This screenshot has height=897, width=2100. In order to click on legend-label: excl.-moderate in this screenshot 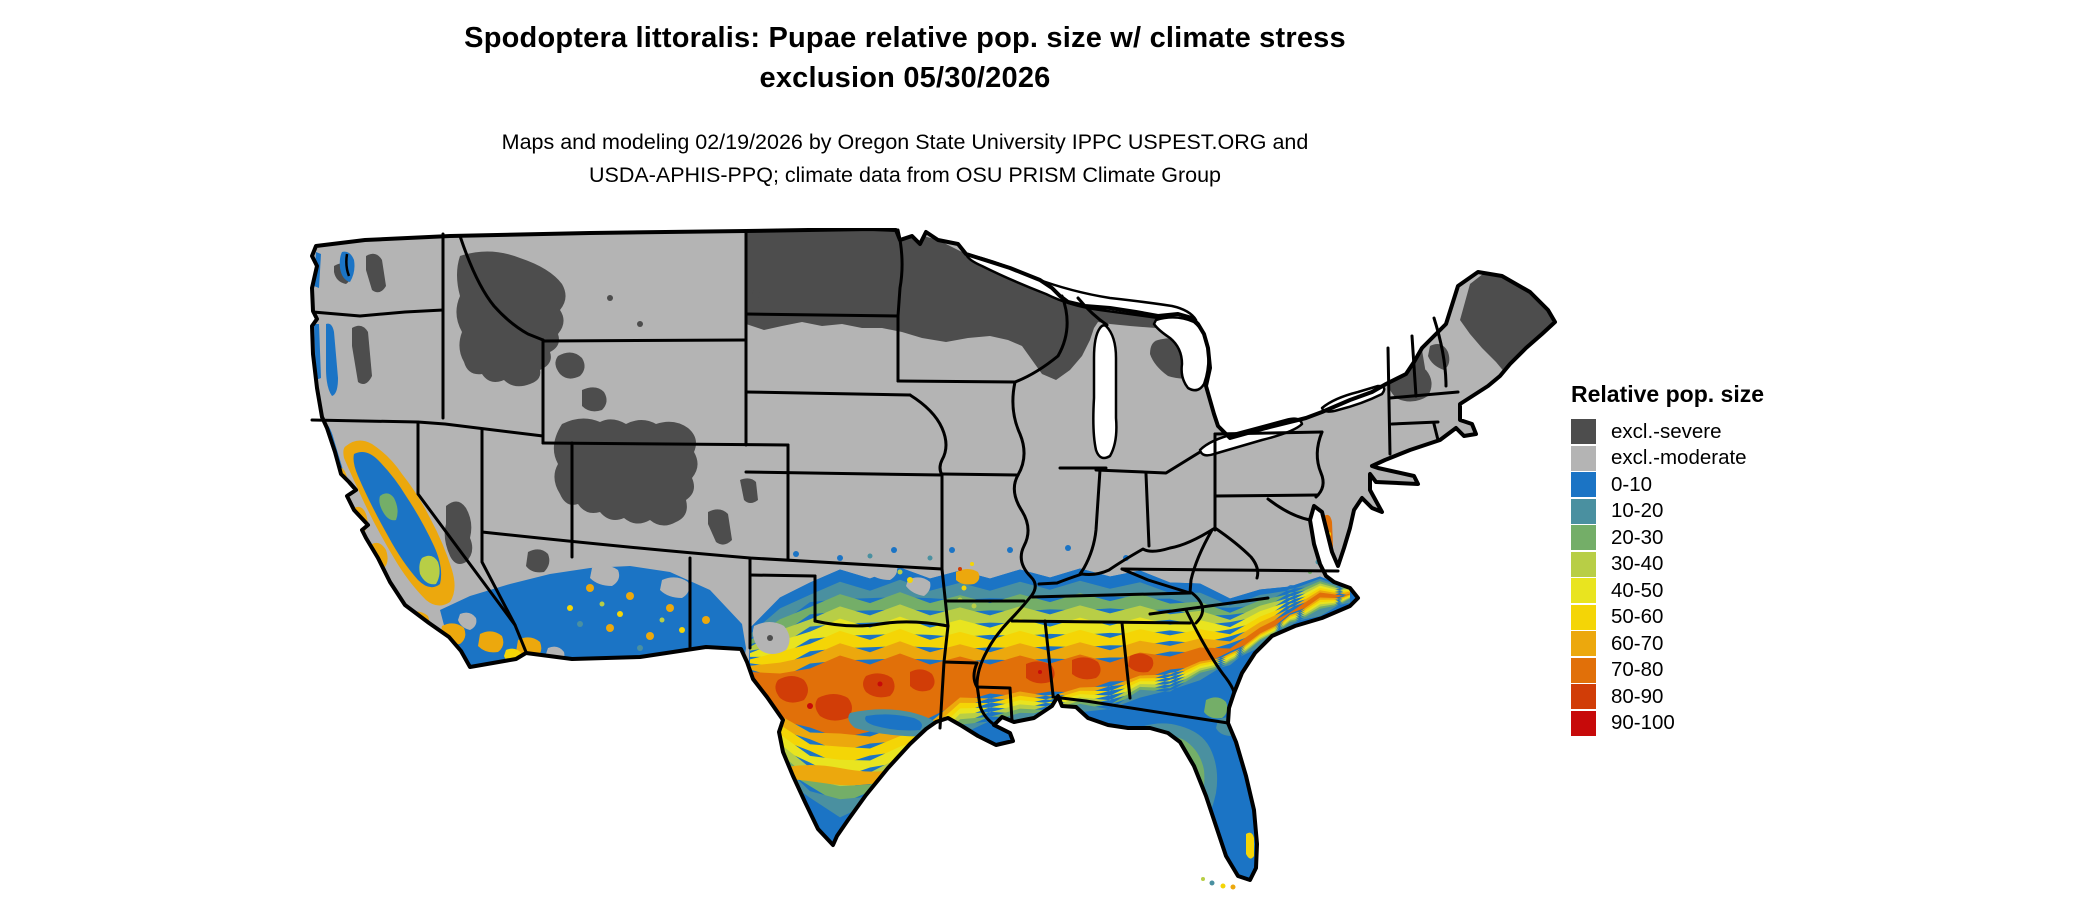, I will do `click(1679, 457)`.